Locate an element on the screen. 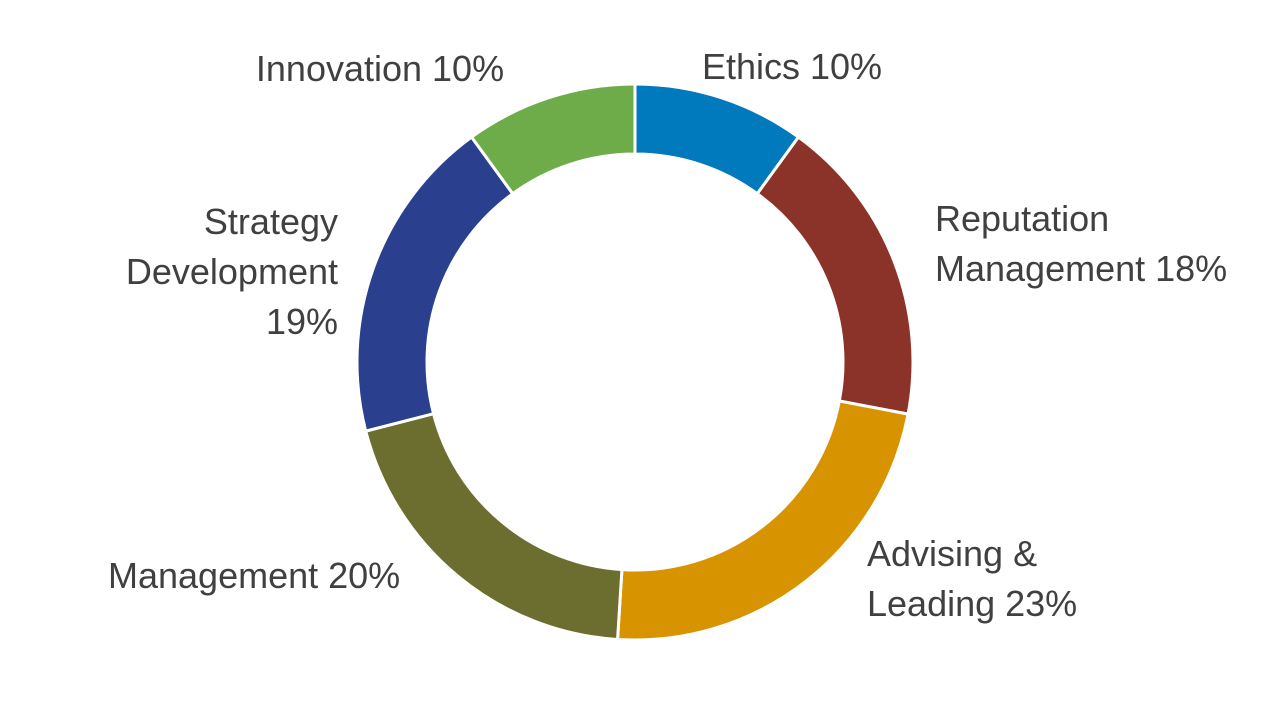 The height and width of the screenshot is (720, 1280). slice-label-innovation: Innovation 10% is located at coordinates (380, 69).